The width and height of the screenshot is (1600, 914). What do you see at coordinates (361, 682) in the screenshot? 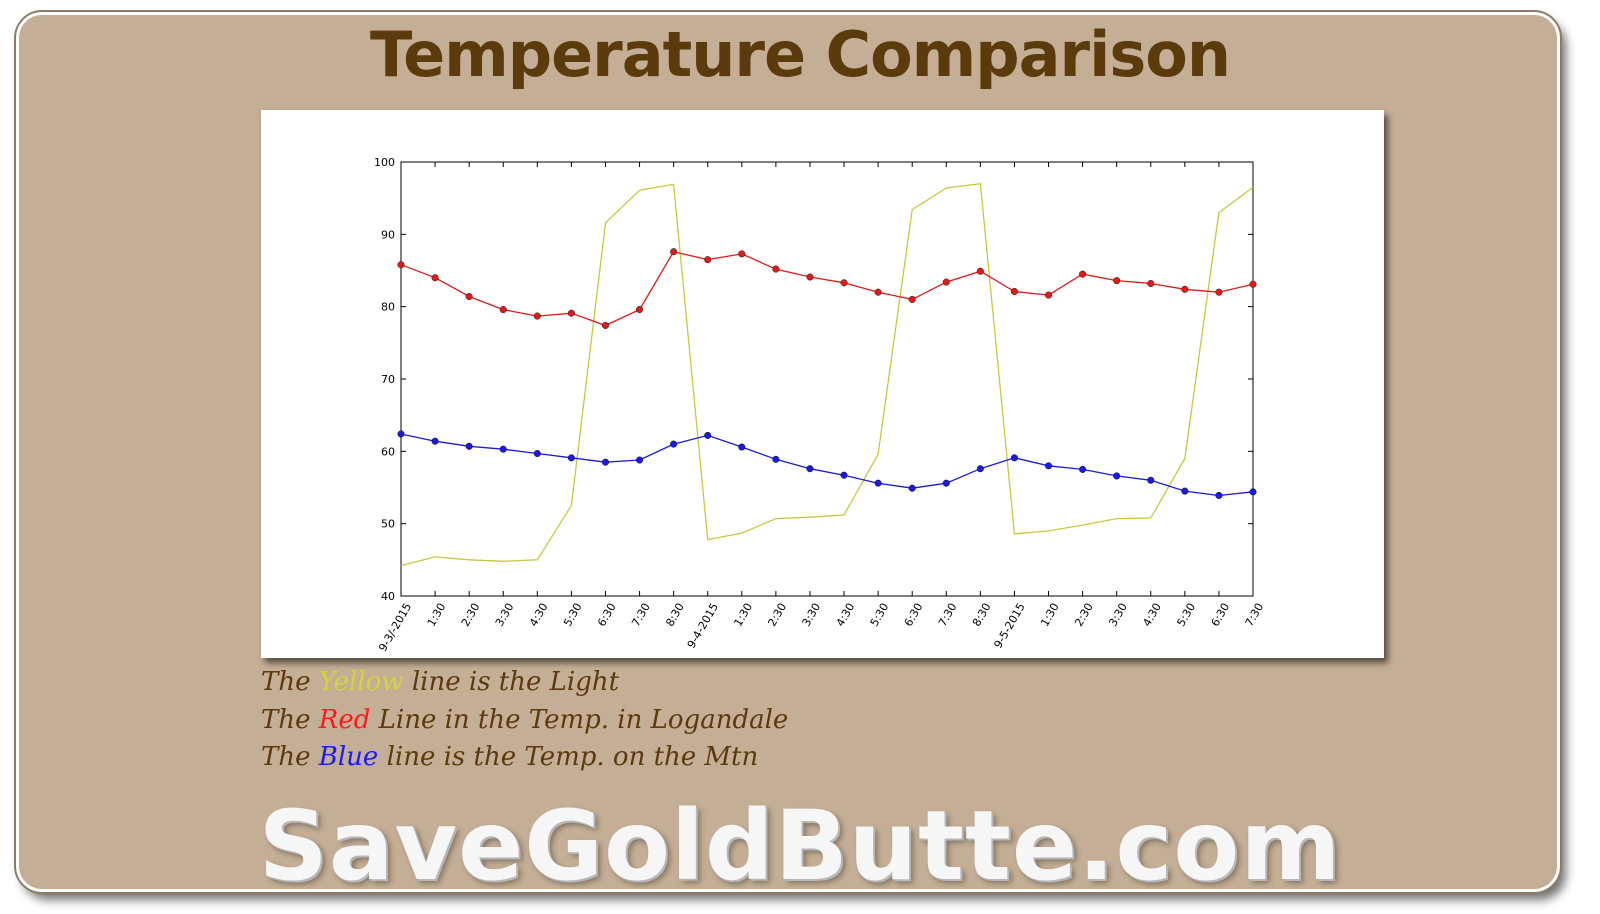
I see `legend-keyword-yellow: Yellow` at bounding box center [361, 682].